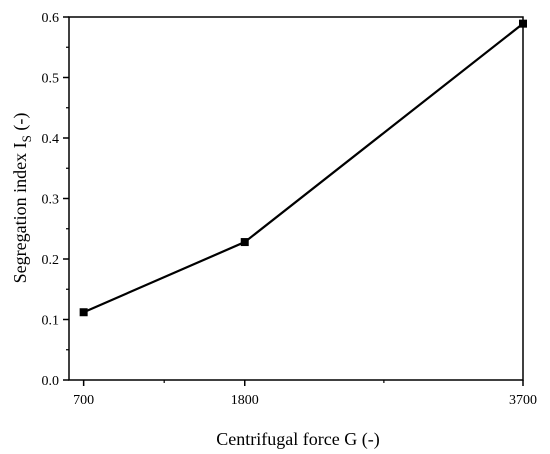  Describe the element at coordinates (51, 79) in the screenshot. I see `y-tick-label: 0.5` at that location.